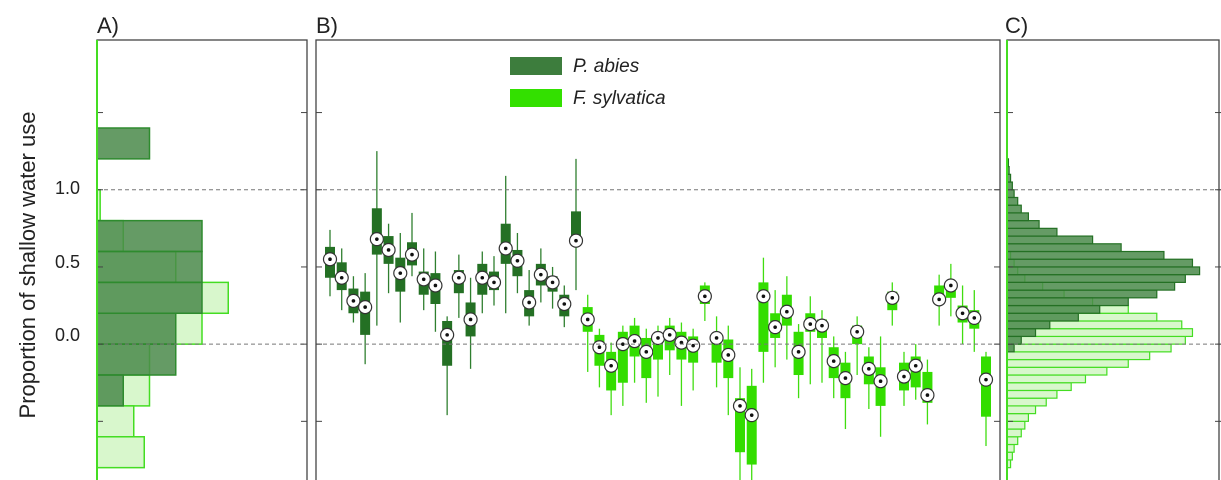 The image size is (1221, 480). What do you see at coordinates (67, 262) in the screenshot?
I see `y-tick-label: 0.5` at bounding box center [67, 262].